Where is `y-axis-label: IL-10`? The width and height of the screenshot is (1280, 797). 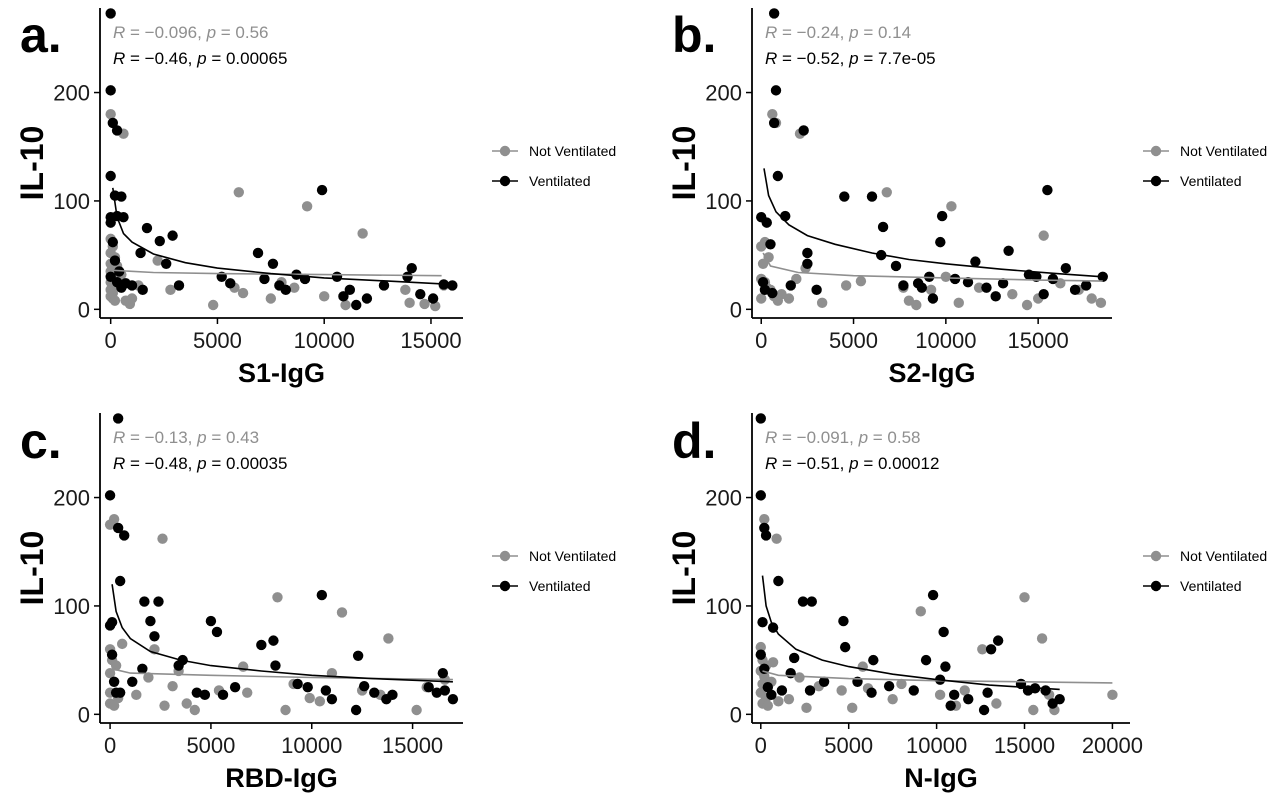
y-axis-label: IL-10 is located at coordinates (684, 568).